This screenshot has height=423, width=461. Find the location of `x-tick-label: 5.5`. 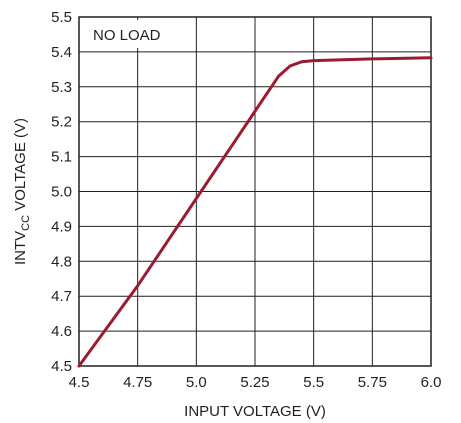

x-tick-label: 5.5 is located at coordinates (313, 382).